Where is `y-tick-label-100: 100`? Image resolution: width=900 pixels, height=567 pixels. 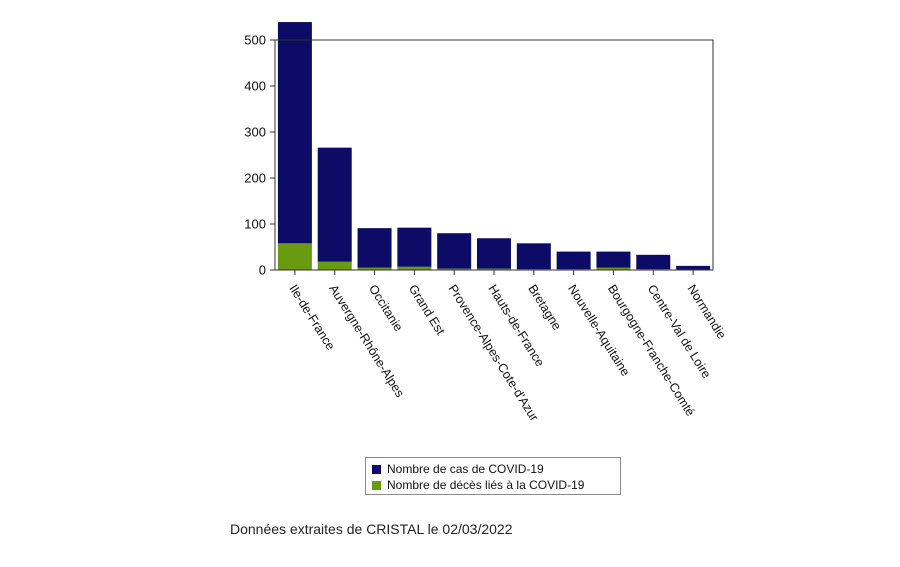
y-tick-label-100: 100 is located at coordinates (255, 224).